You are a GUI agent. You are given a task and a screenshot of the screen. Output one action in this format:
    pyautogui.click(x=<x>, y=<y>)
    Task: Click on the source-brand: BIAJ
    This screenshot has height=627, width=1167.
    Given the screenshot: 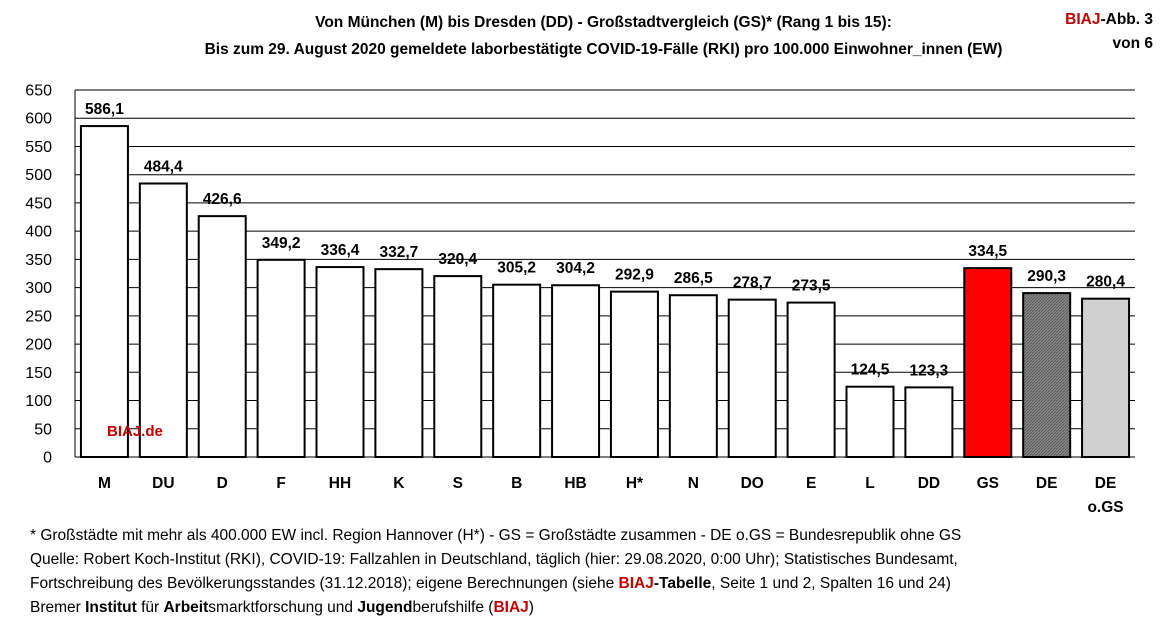 What is the action you would take?
    pyautogui.click(x=636, y=583)
    